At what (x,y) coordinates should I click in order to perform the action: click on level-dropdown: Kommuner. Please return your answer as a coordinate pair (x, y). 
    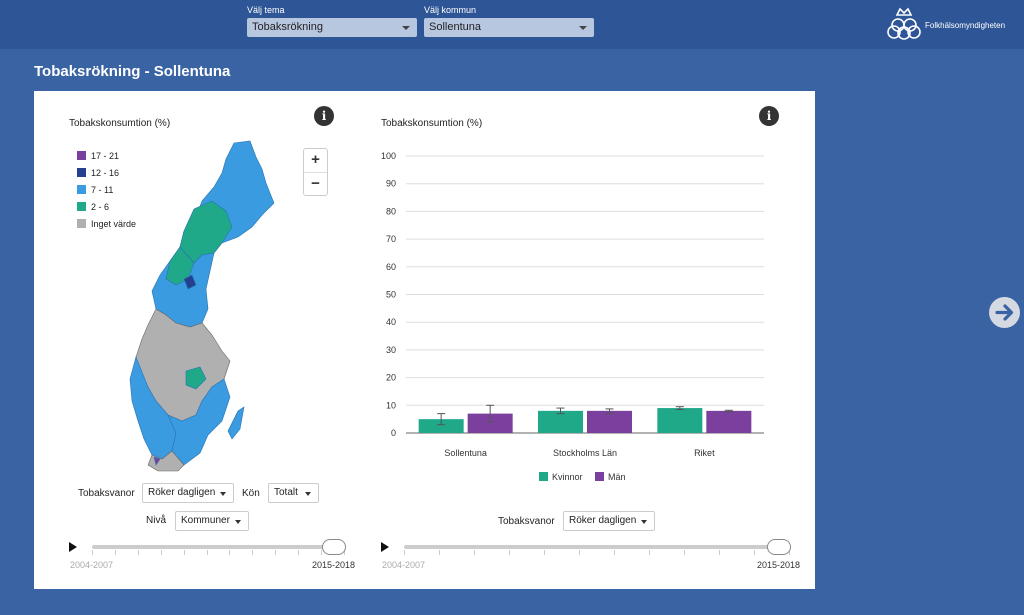
    Looking at the image, I should click on (212, 521).